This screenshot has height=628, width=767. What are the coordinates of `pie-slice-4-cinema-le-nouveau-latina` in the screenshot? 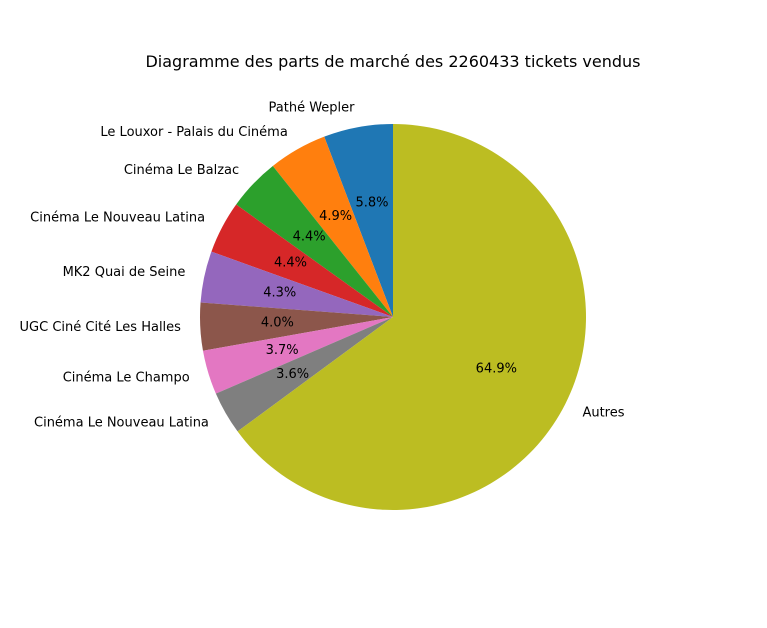 It's located at (302, 260).